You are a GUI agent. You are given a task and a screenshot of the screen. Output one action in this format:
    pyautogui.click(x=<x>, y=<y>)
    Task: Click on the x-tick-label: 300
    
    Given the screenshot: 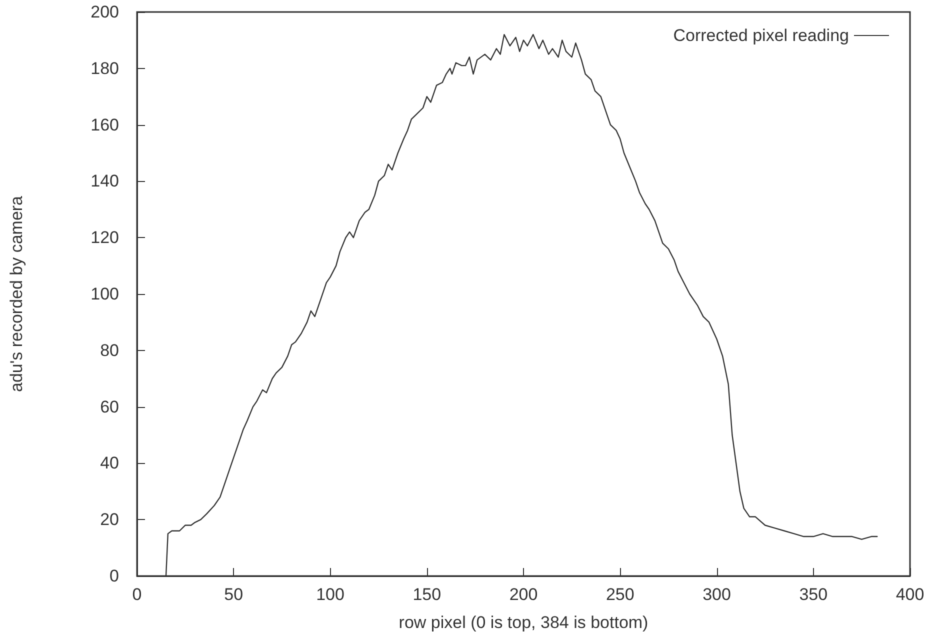 What is the action you would take?
    pyautogui.click(x=716, y=594)
    